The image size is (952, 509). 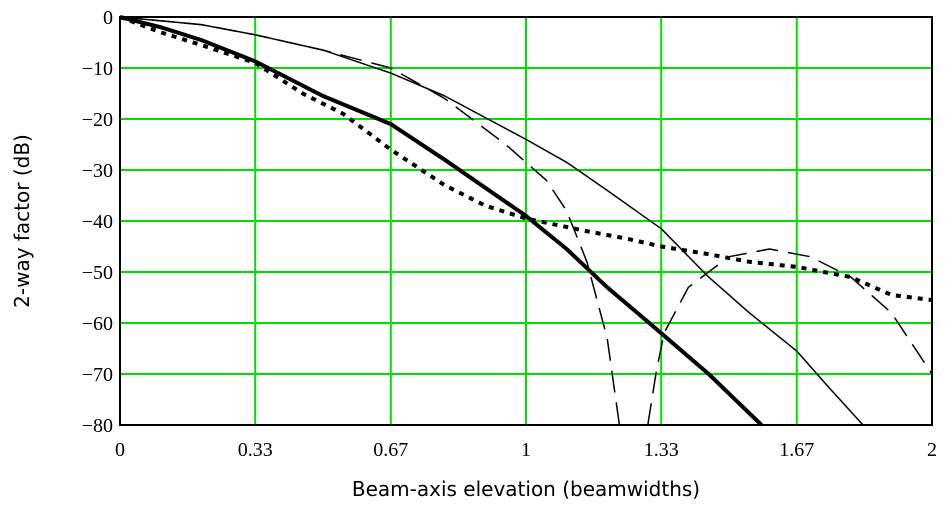 I want to click on y-tick-label: −80, so click(x=97, y=426).